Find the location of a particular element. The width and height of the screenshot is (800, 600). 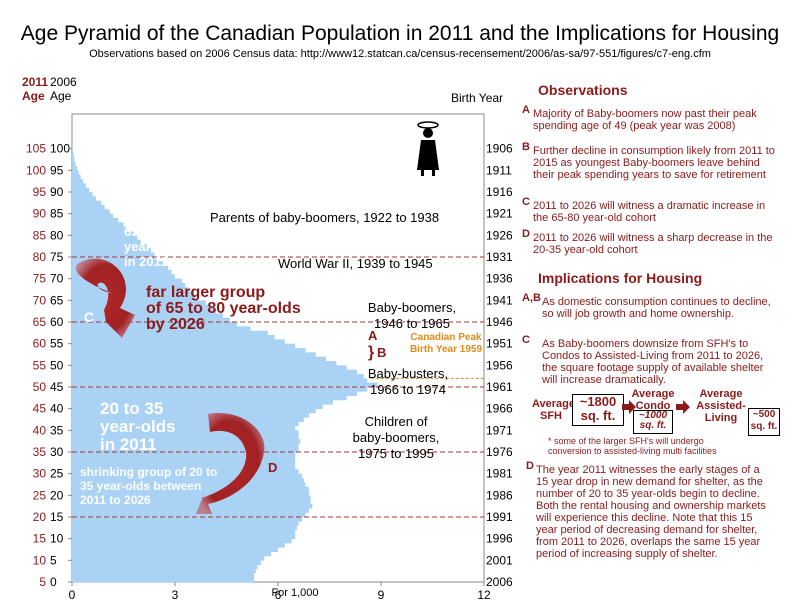

birth-year-tick: 1986 is located at coordinates (499, 495).